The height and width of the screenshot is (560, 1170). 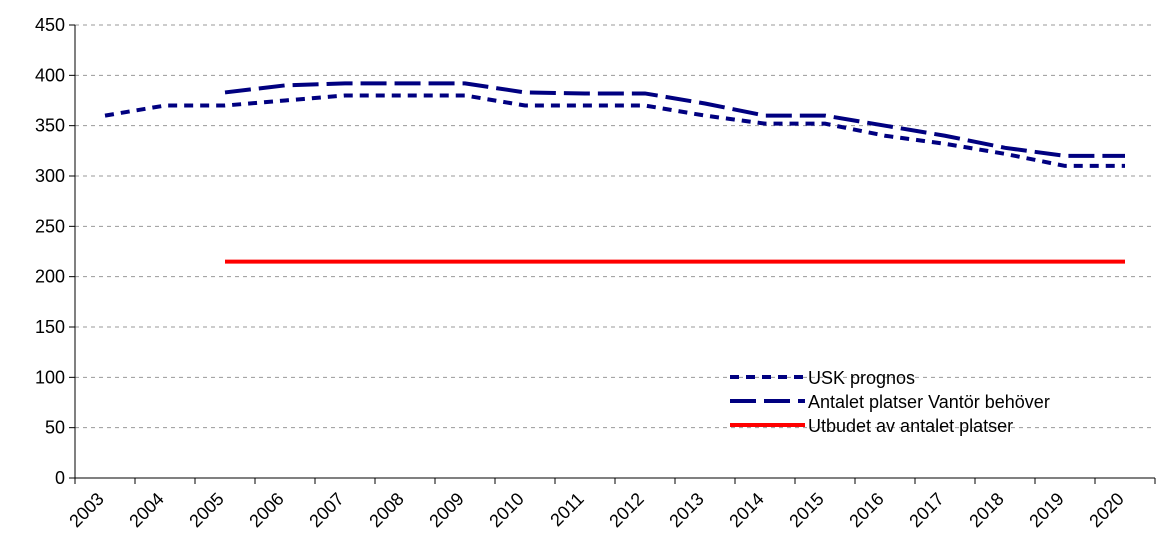 What do you see at coordinates (746, 510) in the screenshot?
I see `x-tick-label: 2014` at bounding box center [746, 510].